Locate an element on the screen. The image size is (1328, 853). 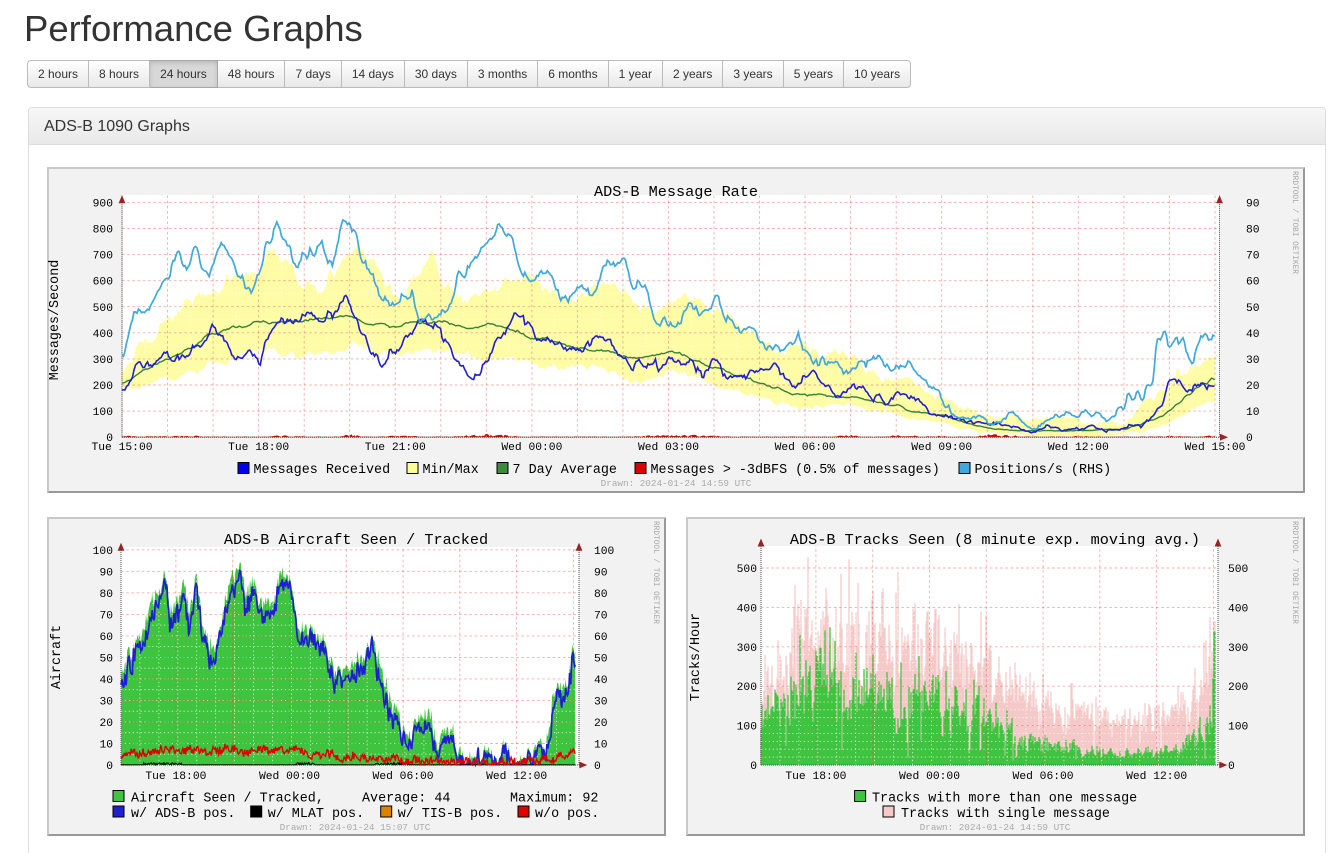
svg-text: Messages Received is located at coordinates (322, 470).